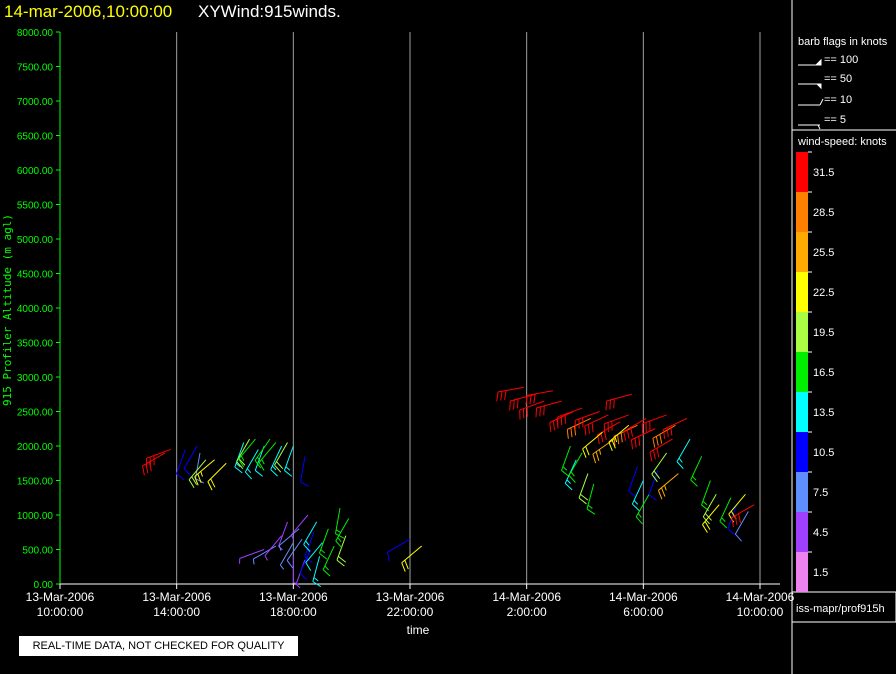 Image resolution: width=896 pixels, height=674 pixels. Describe the element at coordinates (88, 11) in the screenshot. I see `header-date: 14-mar-2006,10:00:00` at that location.